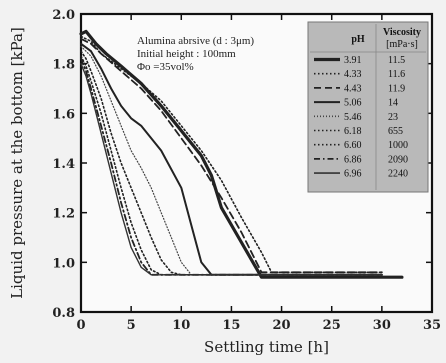 The image size is (446, 363). Describe the element at coordinates (63, 263) in the screenshot. I see `y-tick-label: 1.0` at that location.